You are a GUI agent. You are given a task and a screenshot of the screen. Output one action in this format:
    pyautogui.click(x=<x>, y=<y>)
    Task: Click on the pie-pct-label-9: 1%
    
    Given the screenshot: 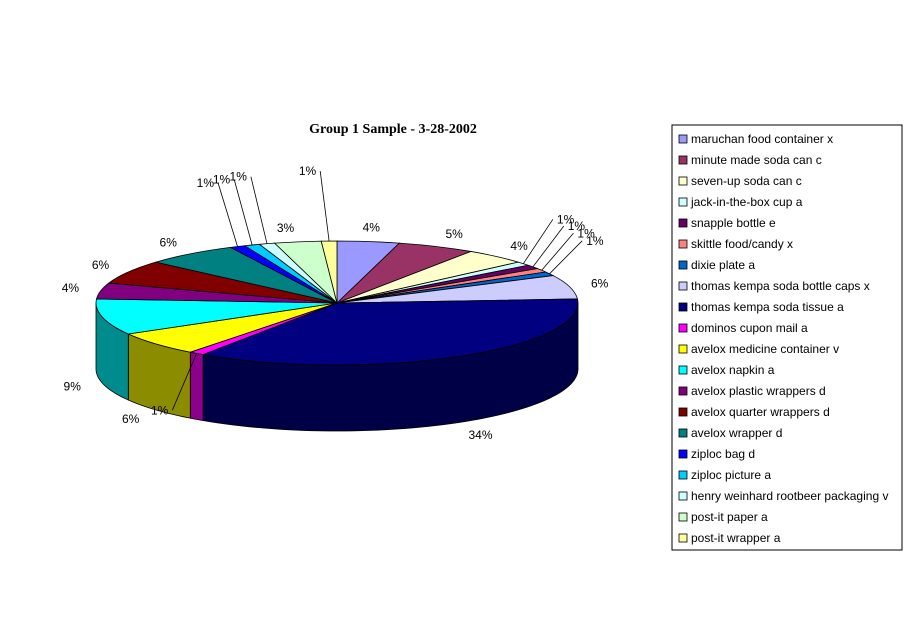 What is the action you would take?
    pyautogui.click(x=160, y=410)
    